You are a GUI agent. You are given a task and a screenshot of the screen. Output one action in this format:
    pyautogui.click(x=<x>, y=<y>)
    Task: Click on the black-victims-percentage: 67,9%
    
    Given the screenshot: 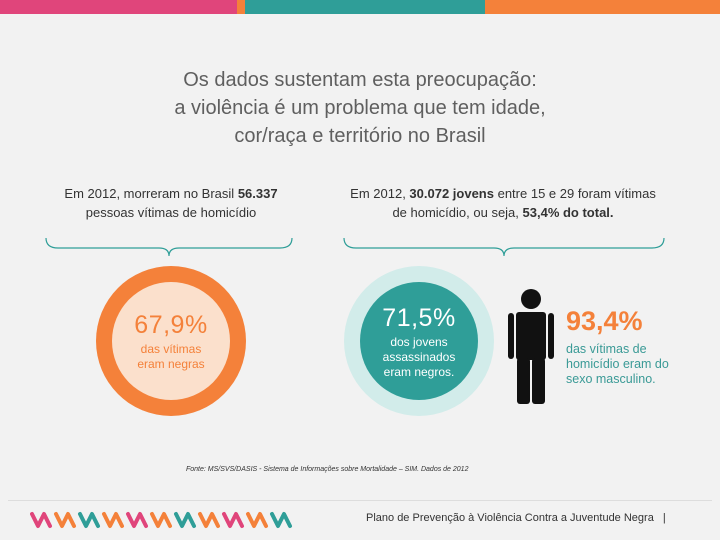 What is the action you would take?
    pyautogui.click(x=171, y=325)
    